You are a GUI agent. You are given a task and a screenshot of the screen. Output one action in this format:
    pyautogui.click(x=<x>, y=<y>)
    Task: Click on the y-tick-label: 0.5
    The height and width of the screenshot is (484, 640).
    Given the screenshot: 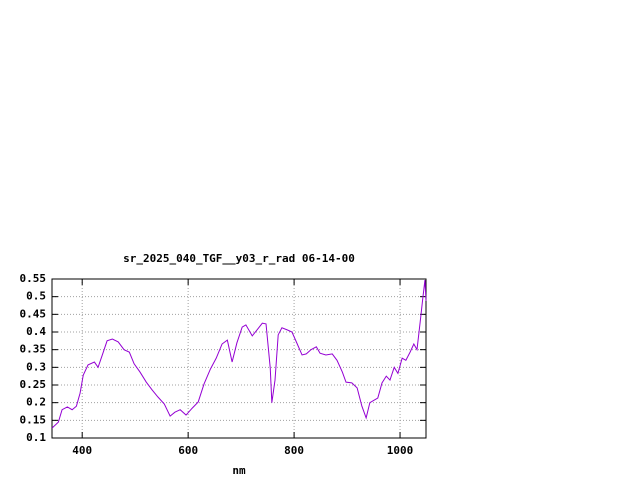 What is the action you would take?
    pyautogui.click(x=36, y=296)
    